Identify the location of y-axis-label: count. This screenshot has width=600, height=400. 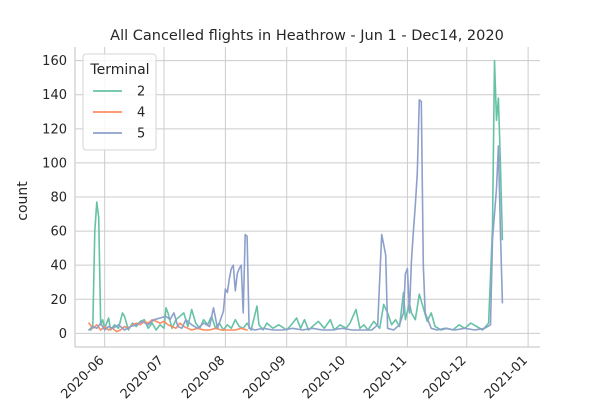
(23, 201).